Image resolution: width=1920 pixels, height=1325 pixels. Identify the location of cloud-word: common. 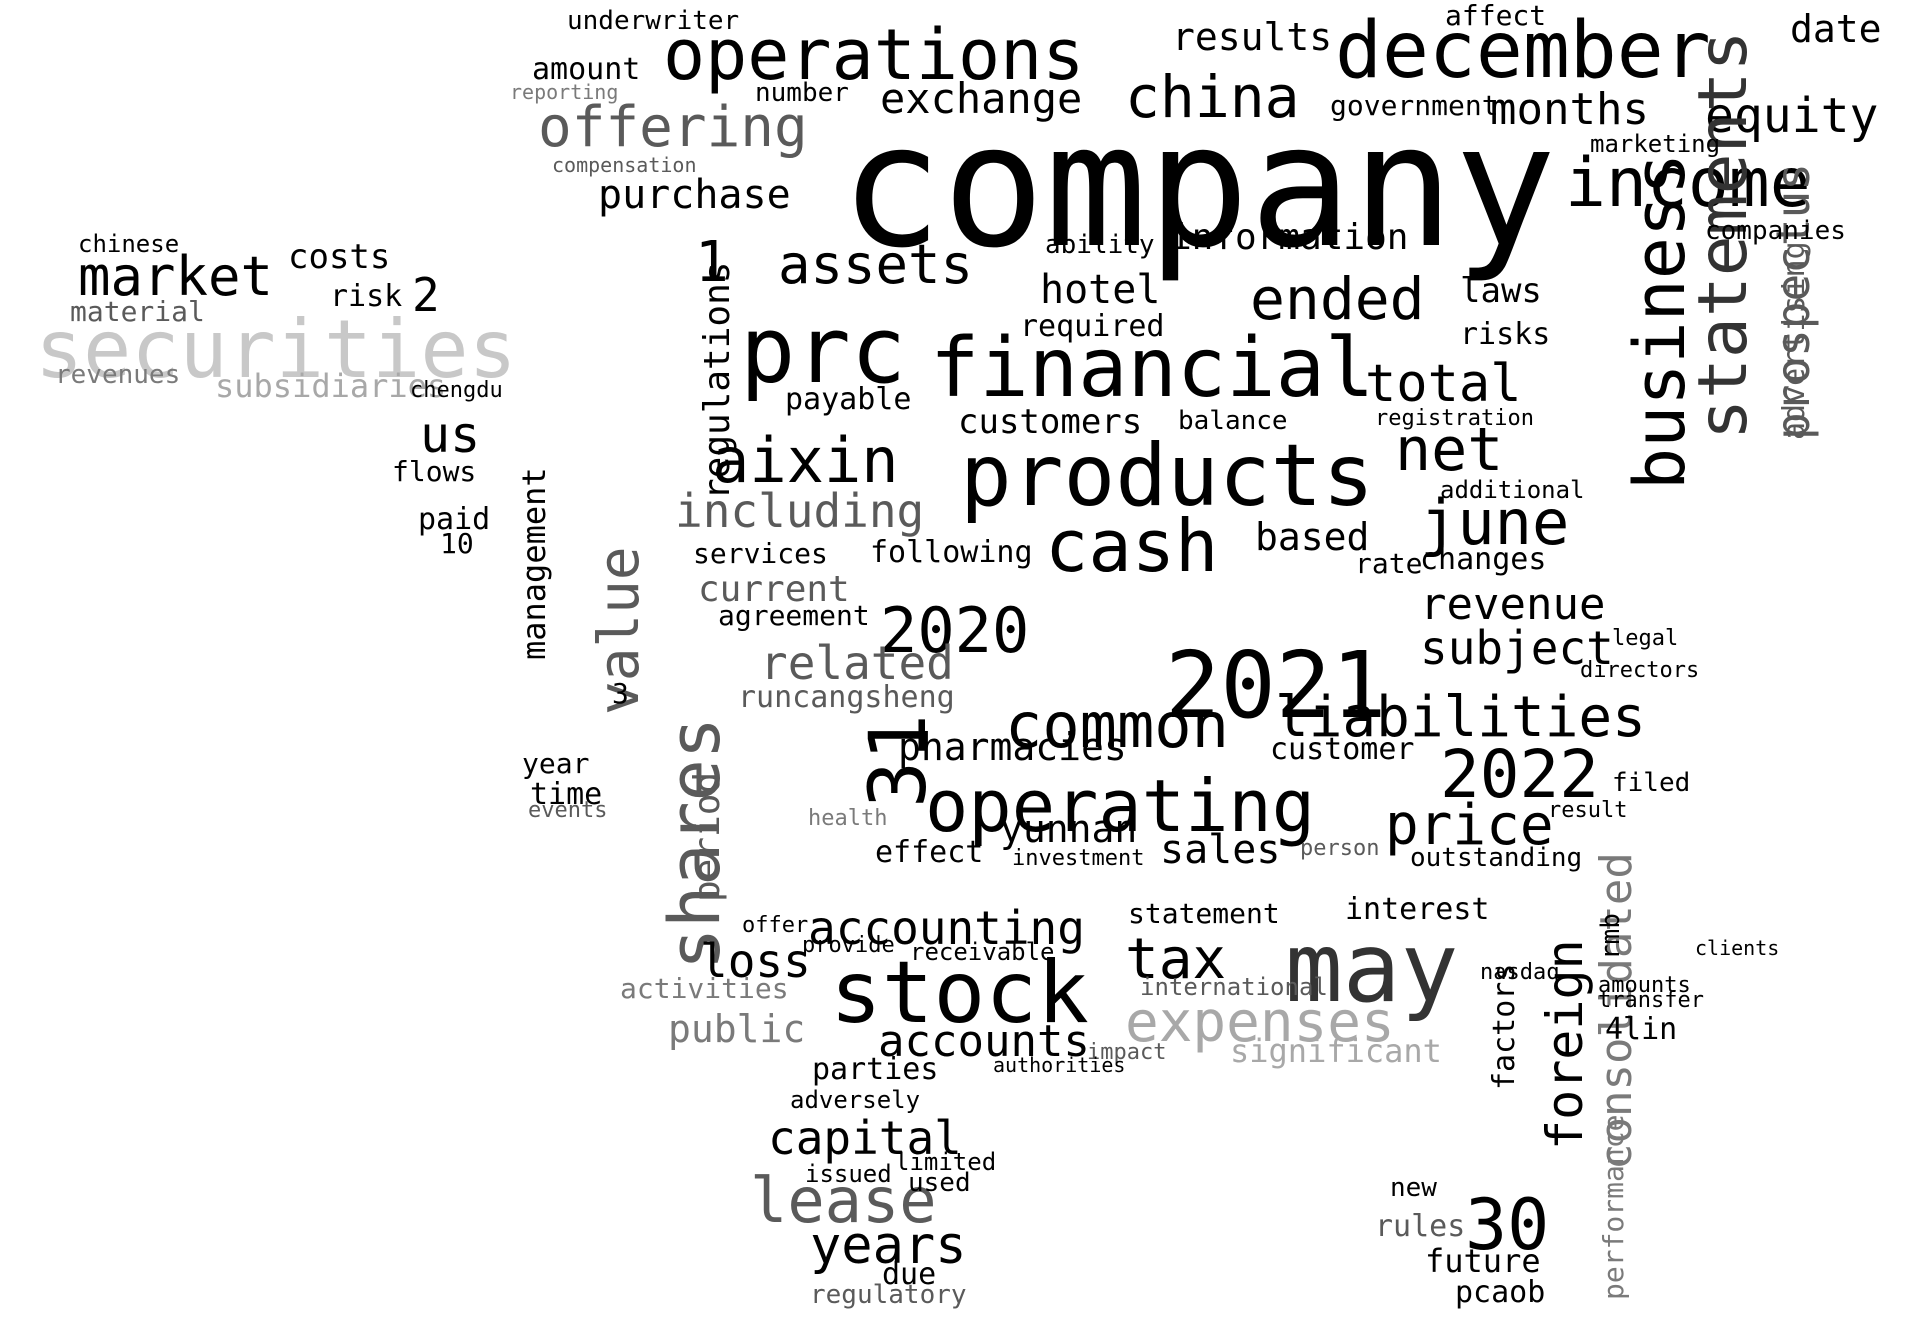
(1117, 725).